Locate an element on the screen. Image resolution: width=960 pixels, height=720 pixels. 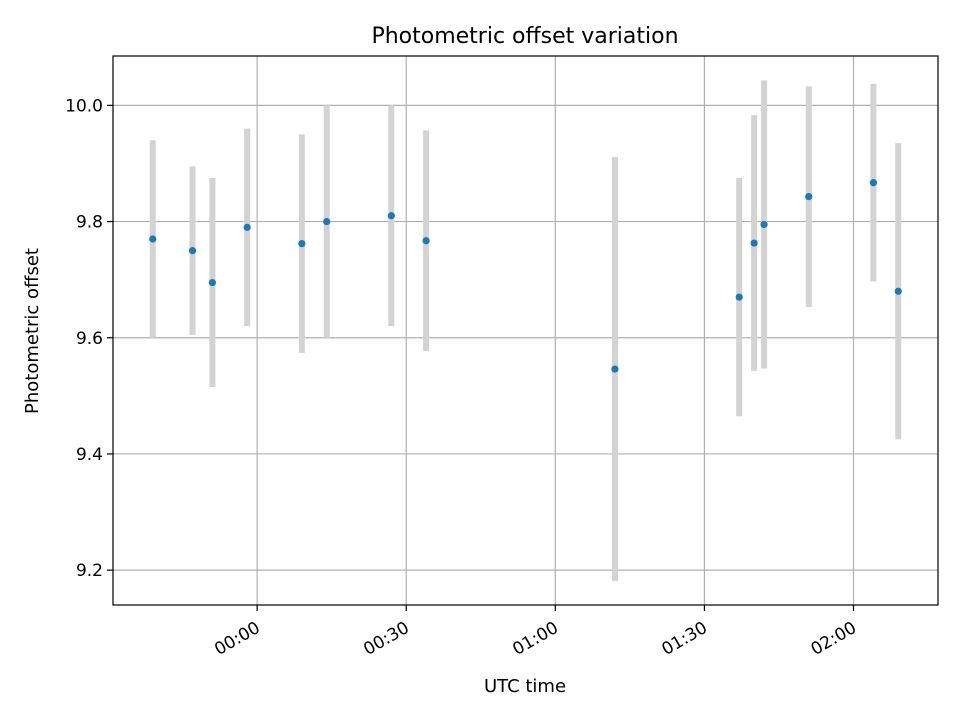
y-tick-label: 9.2 is located at coordinates (89, 571).